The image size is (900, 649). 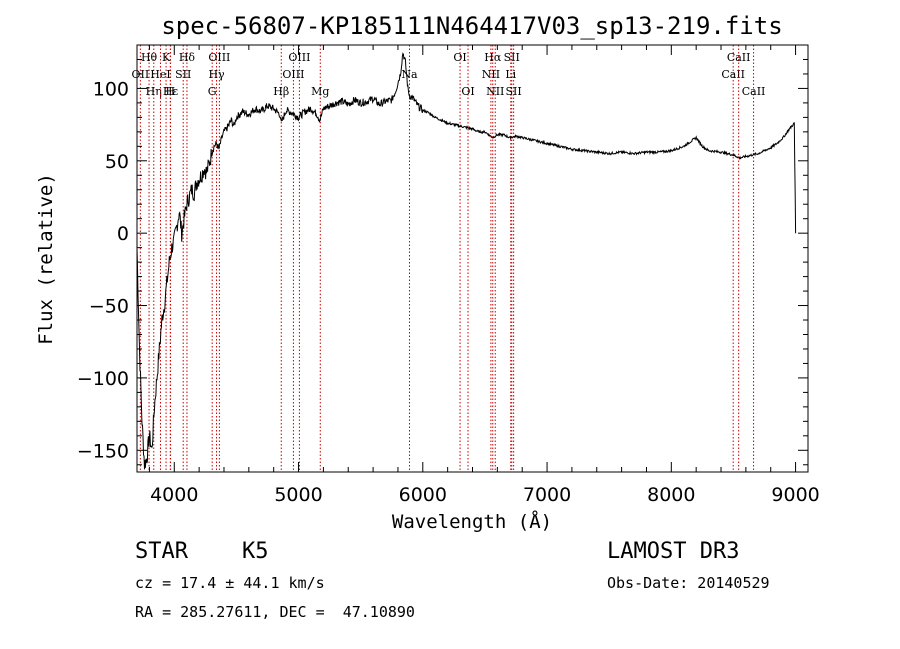 I want to click on line-label: Hγ, so click(x=216, y=74).